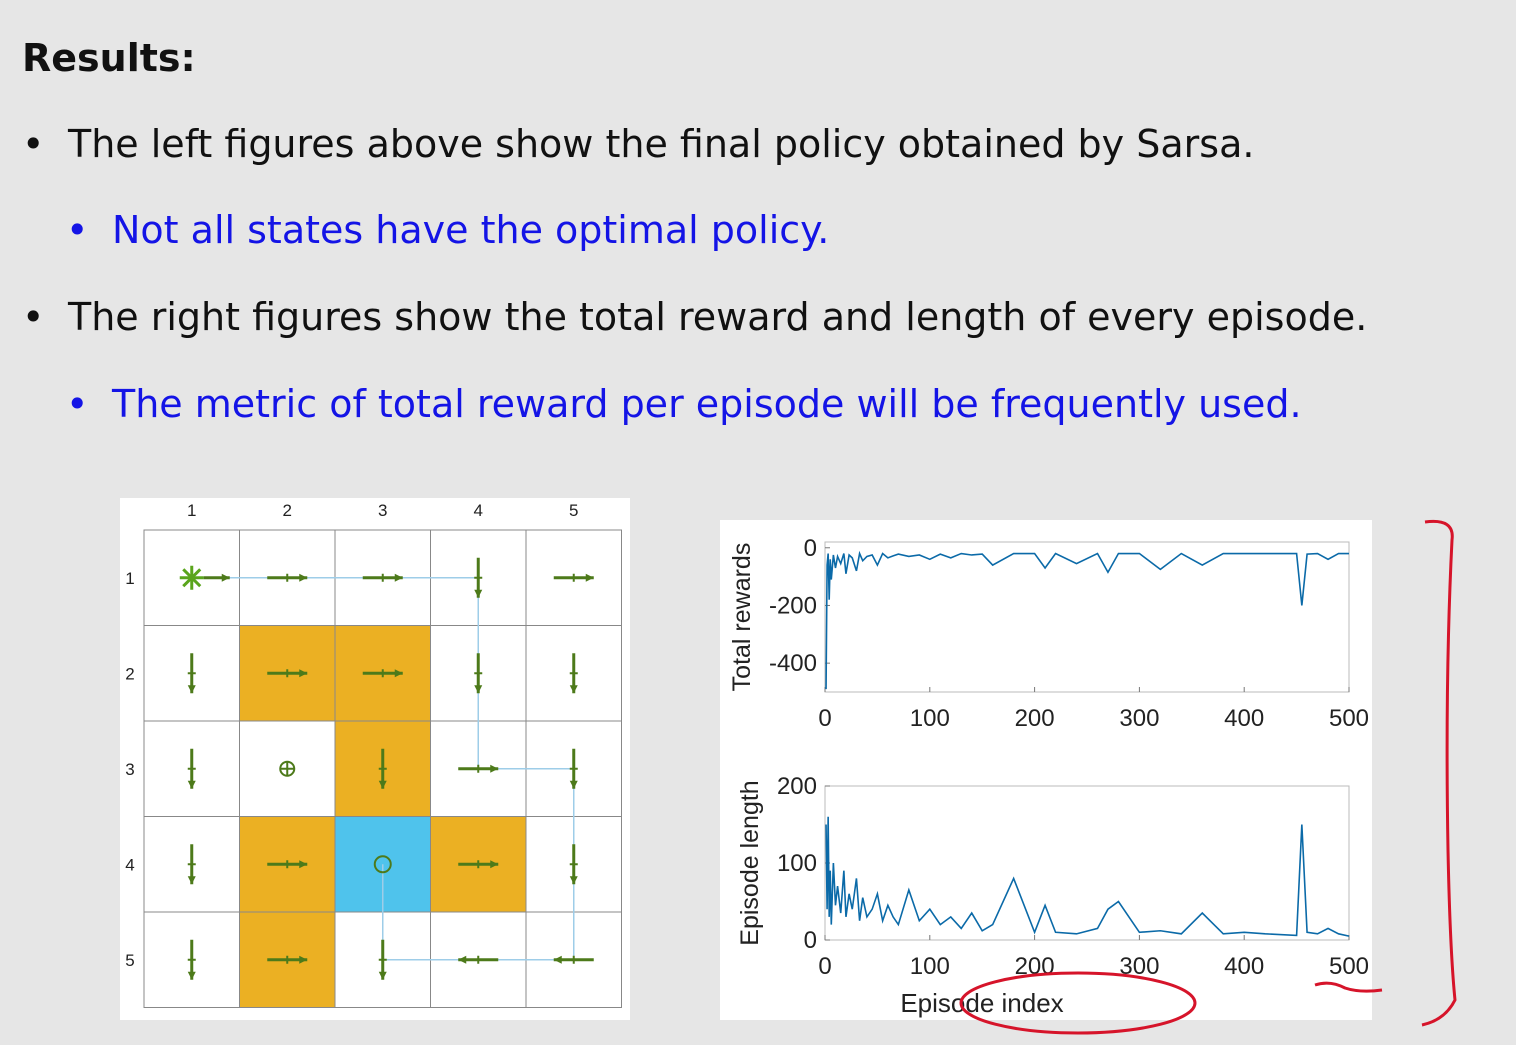  I want to click on row-label: 4, so click(129, 864).